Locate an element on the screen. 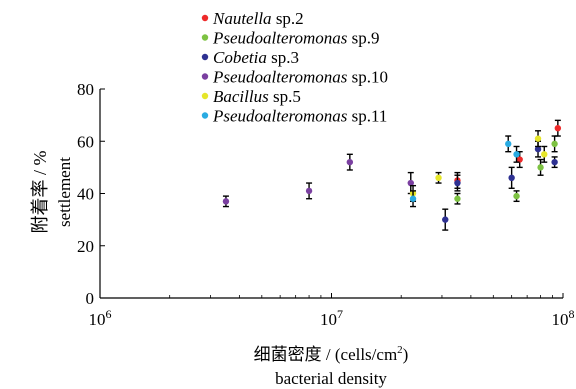  x-tick-exponent: 6 is located at coordinates (109, 314).